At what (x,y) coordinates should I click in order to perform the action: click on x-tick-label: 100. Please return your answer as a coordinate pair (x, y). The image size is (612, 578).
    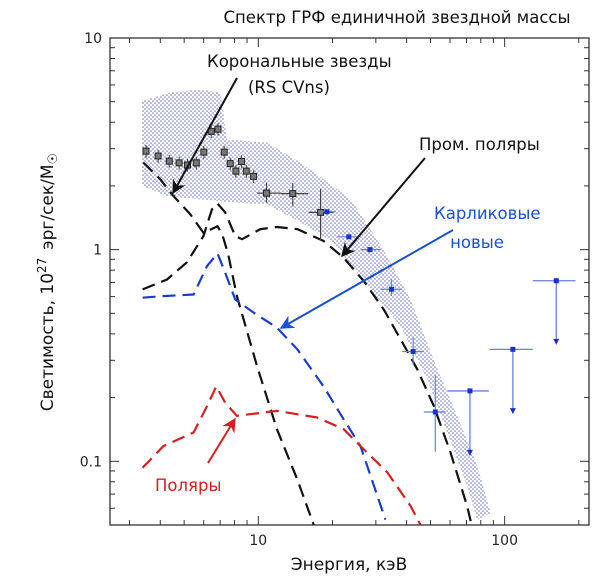
    Looking at the image, I should click on (504, 541).